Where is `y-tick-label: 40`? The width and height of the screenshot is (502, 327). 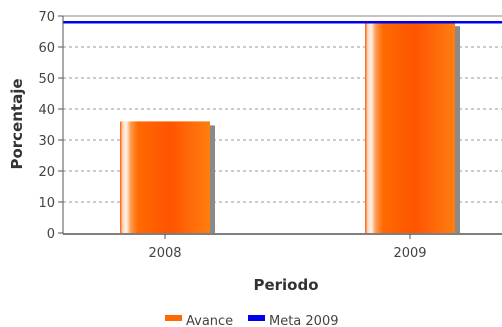 y-tick-label: 40 is located at coordinates (46, 110).